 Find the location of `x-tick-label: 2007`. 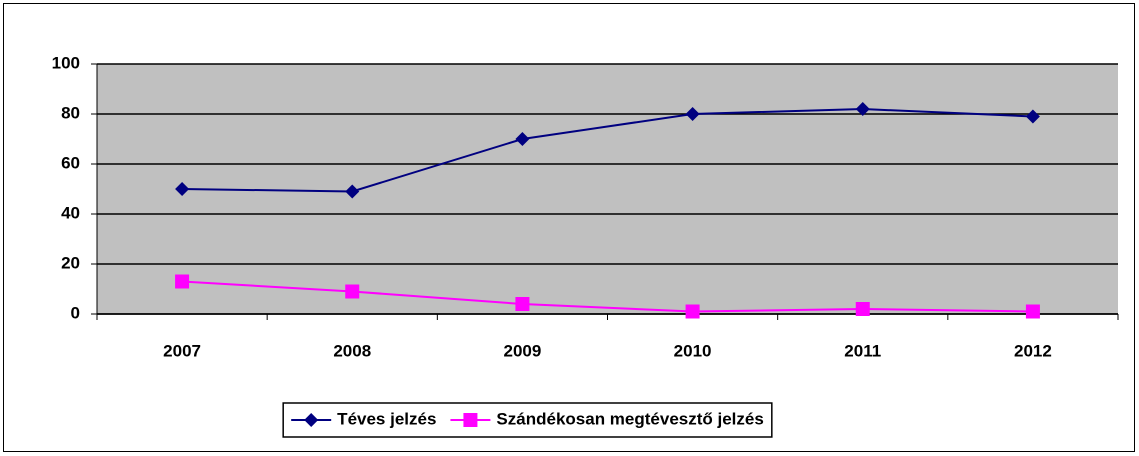

x-tick-label: 2007 is located at coordinates (182, 350).